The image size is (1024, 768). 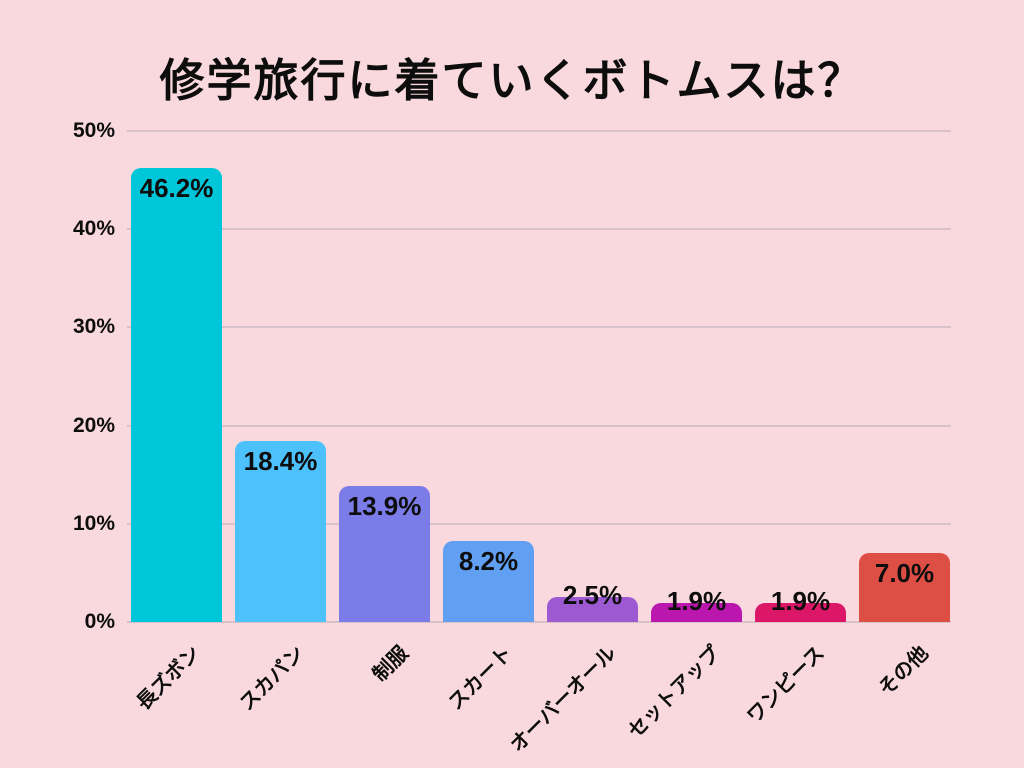 What do you see at coordinates (488, 561) in the screenshot?
I see `bar-value-label: 8.2%` at bounding box center [488, 561].